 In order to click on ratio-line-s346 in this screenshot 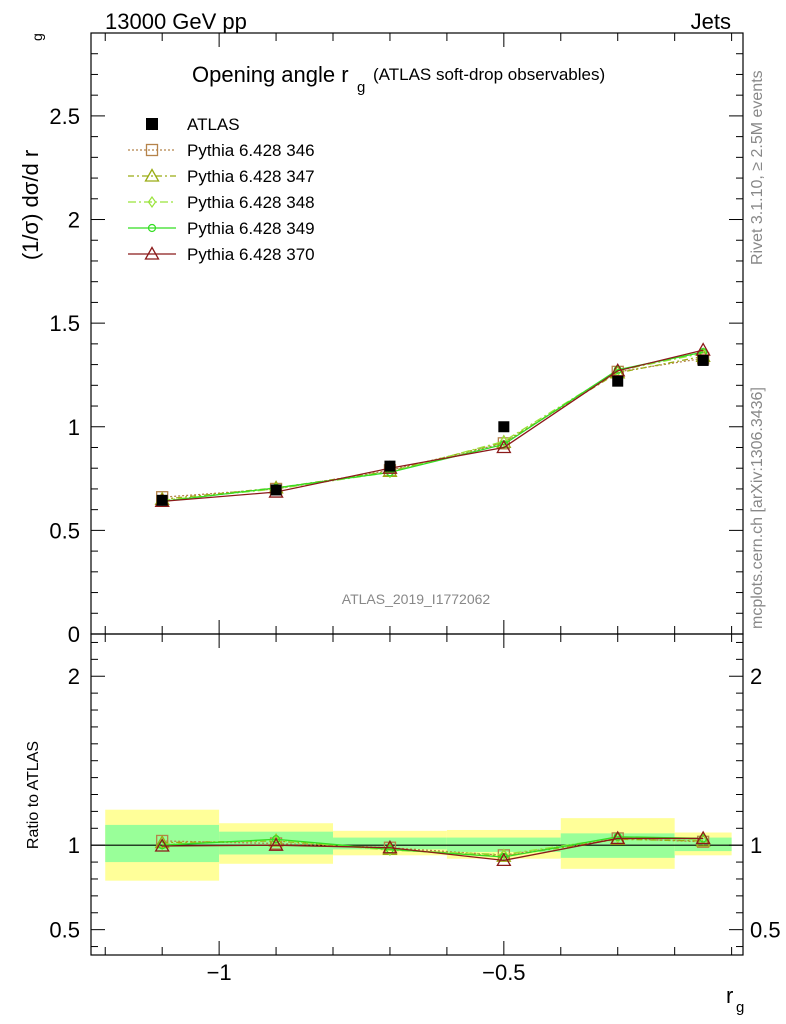, I will do `click(433, 846)`.